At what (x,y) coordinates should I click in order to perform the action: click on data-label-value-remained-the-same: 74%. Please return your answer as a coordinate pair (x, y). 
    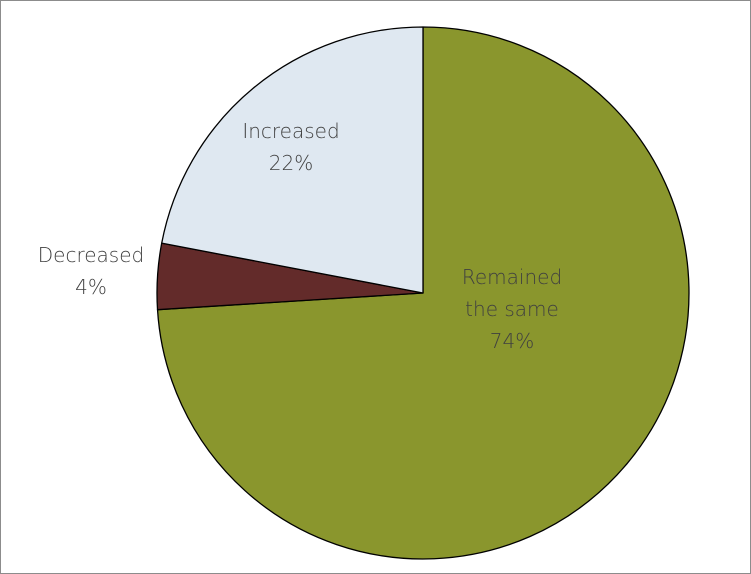
    Looking at the image, I should click on (512, 341).